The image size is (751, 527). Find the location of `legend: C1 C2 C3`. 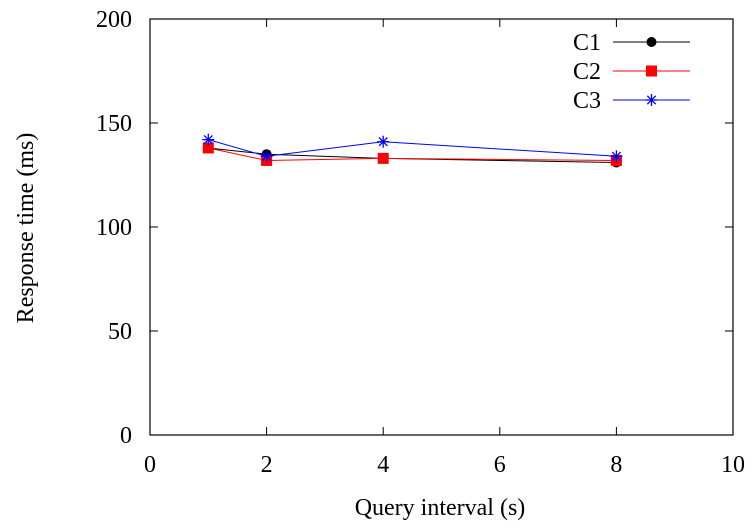

legend: C1 C2 C3 is located at coordinates (631, 72).